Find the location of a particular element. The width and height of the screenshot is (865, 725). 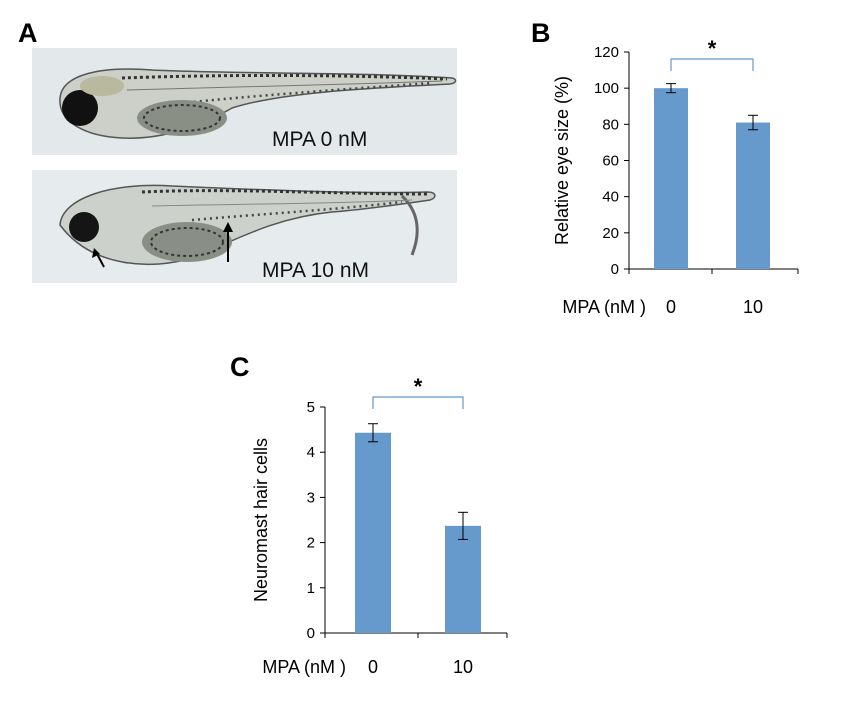

chart-b-y-tick-label: 100 is located at coordinates (606, 88).